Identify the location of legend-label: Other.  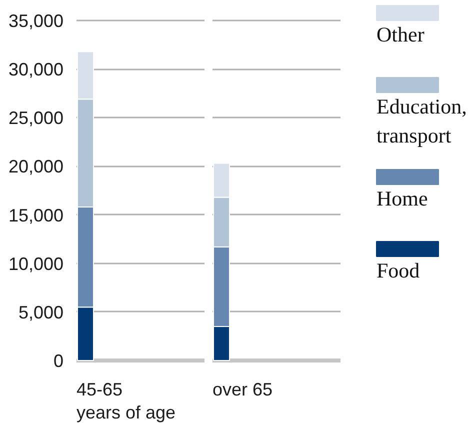
(400, 34).